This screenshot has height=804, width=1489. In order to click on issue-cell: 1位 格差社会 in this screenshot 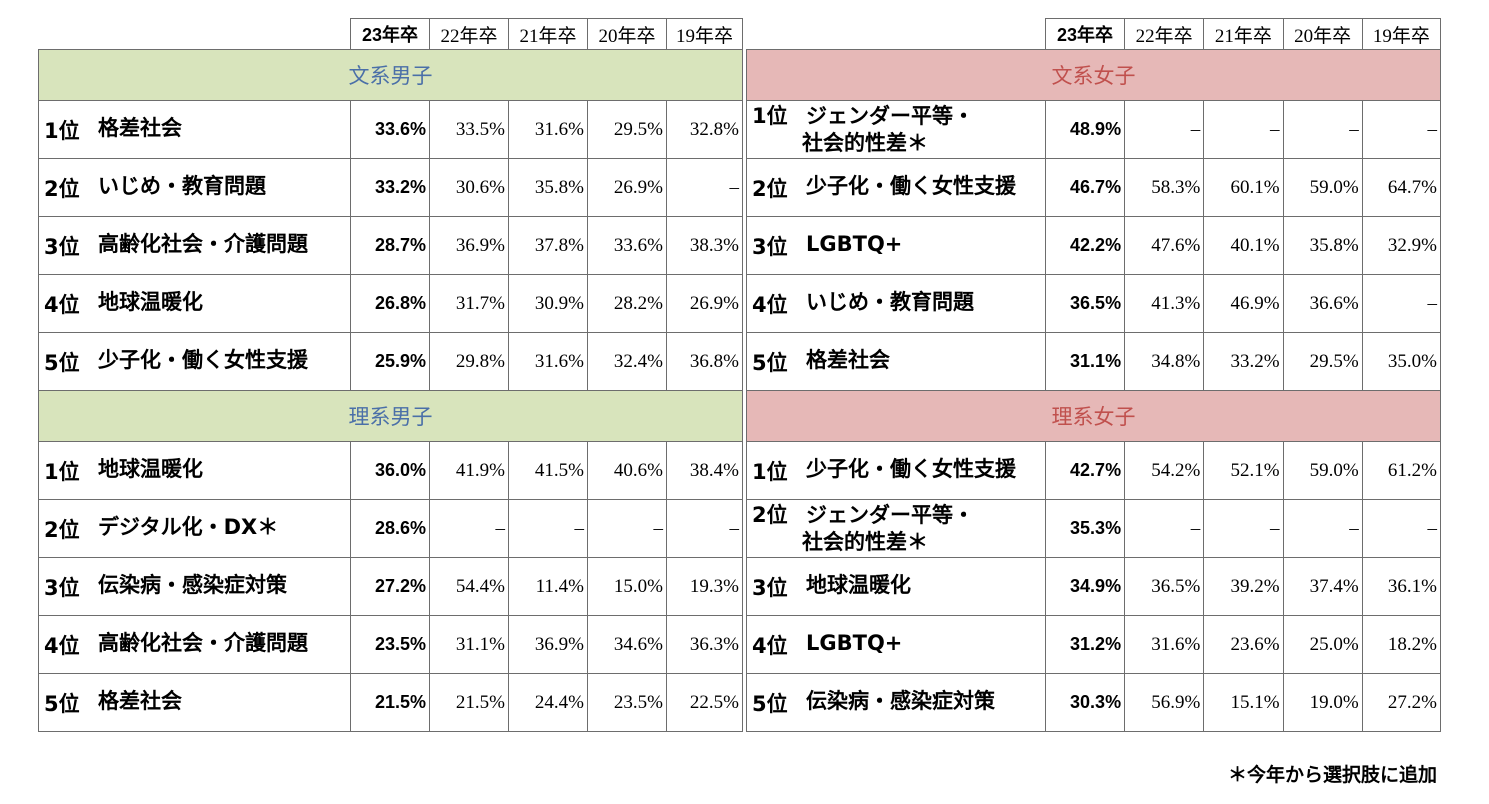, I will do `click(194, 129)`.